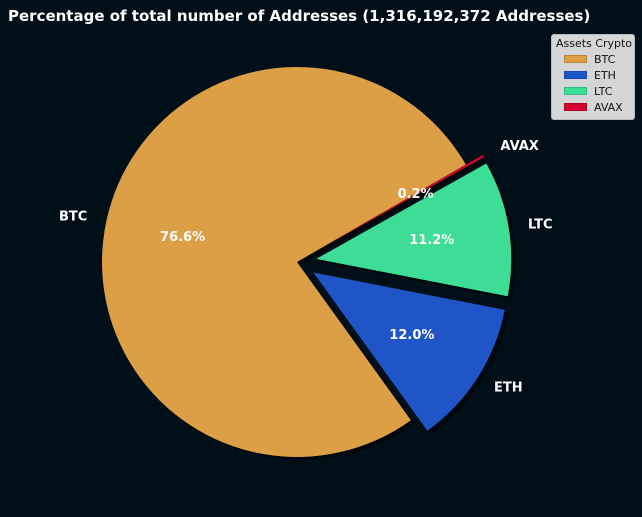  I want to click on legend-swatch-avax, so click(575, 107).